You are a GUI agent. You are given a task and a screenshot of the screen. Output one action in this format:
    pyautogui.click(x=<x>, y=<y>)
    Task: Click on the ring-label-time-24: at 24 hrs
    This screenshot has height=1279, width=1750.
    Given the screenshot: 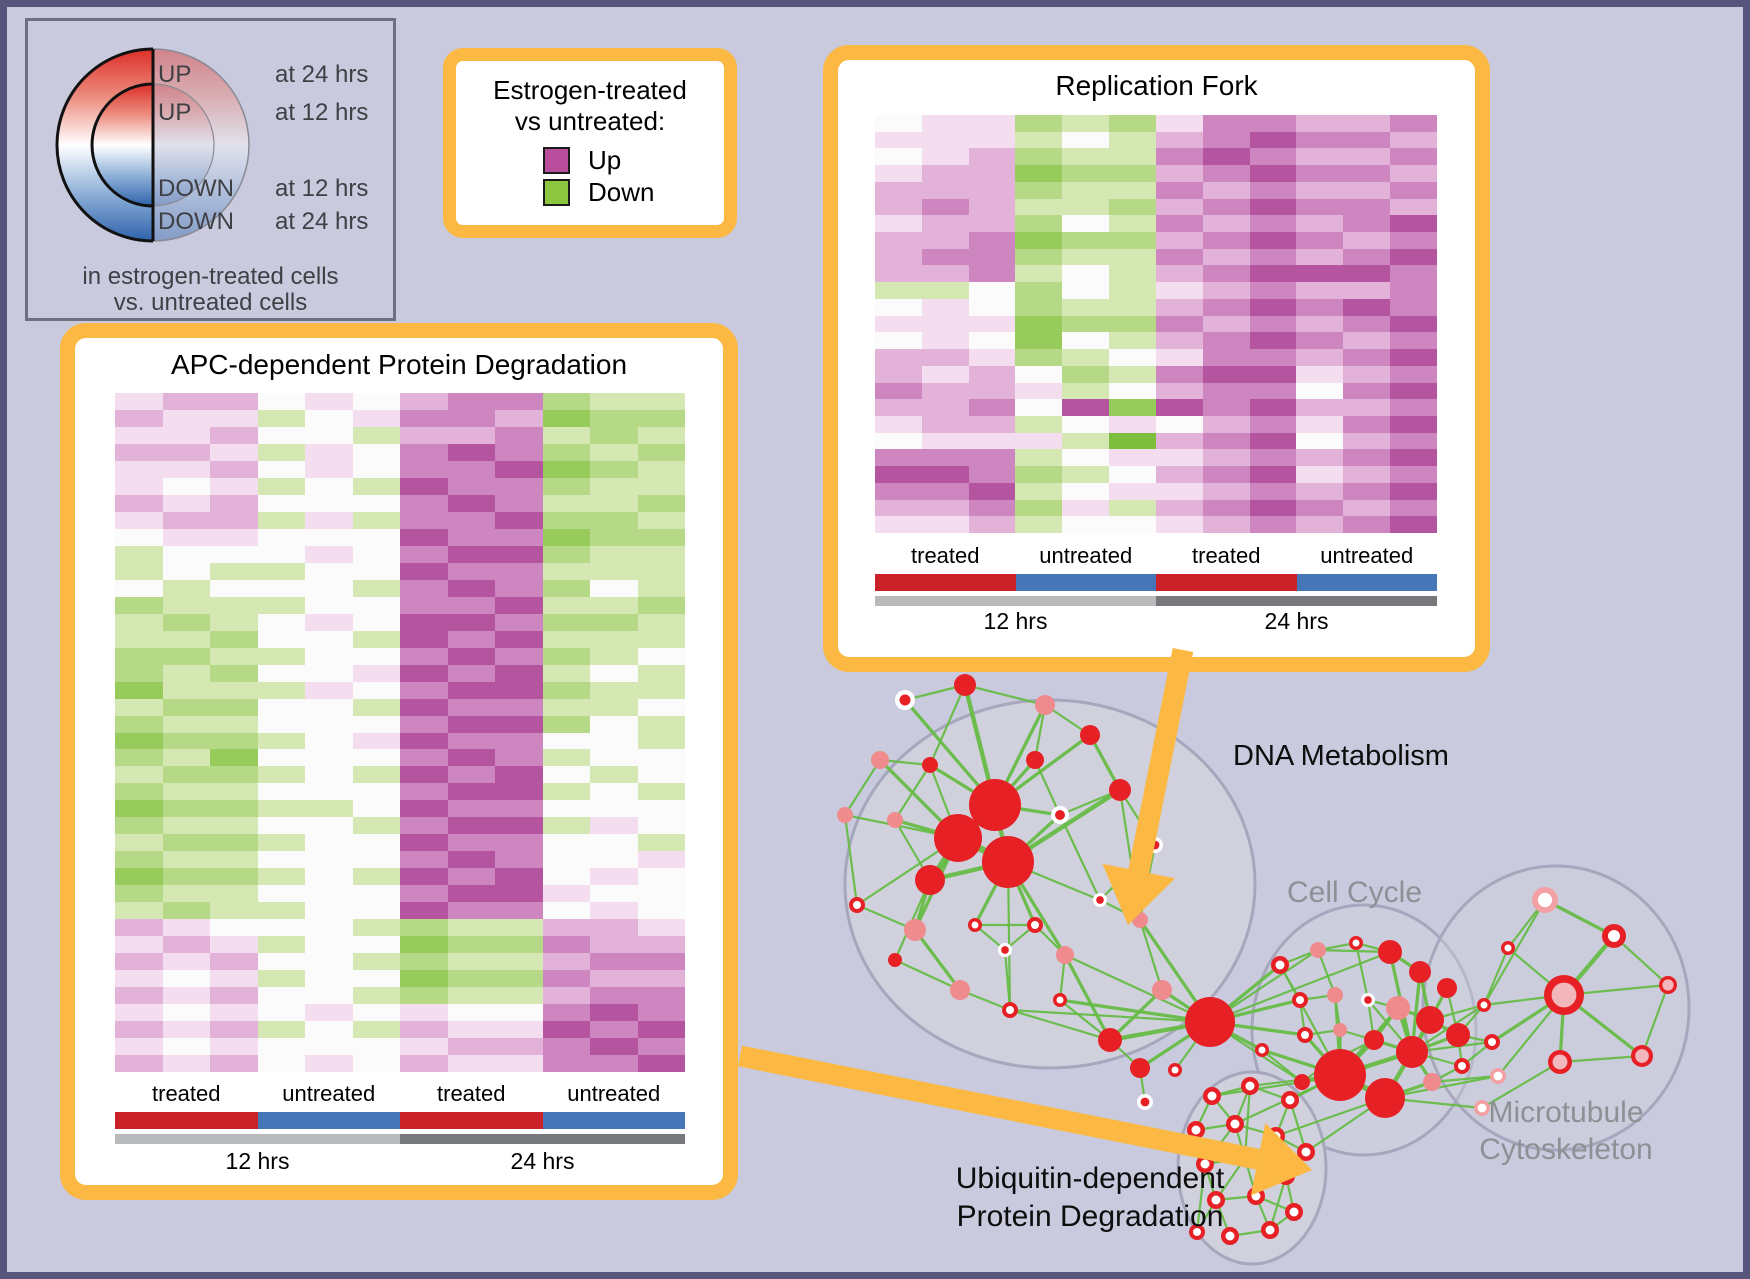 What is the action you would take?
    pyautogui.click(x=322, y=74)
    